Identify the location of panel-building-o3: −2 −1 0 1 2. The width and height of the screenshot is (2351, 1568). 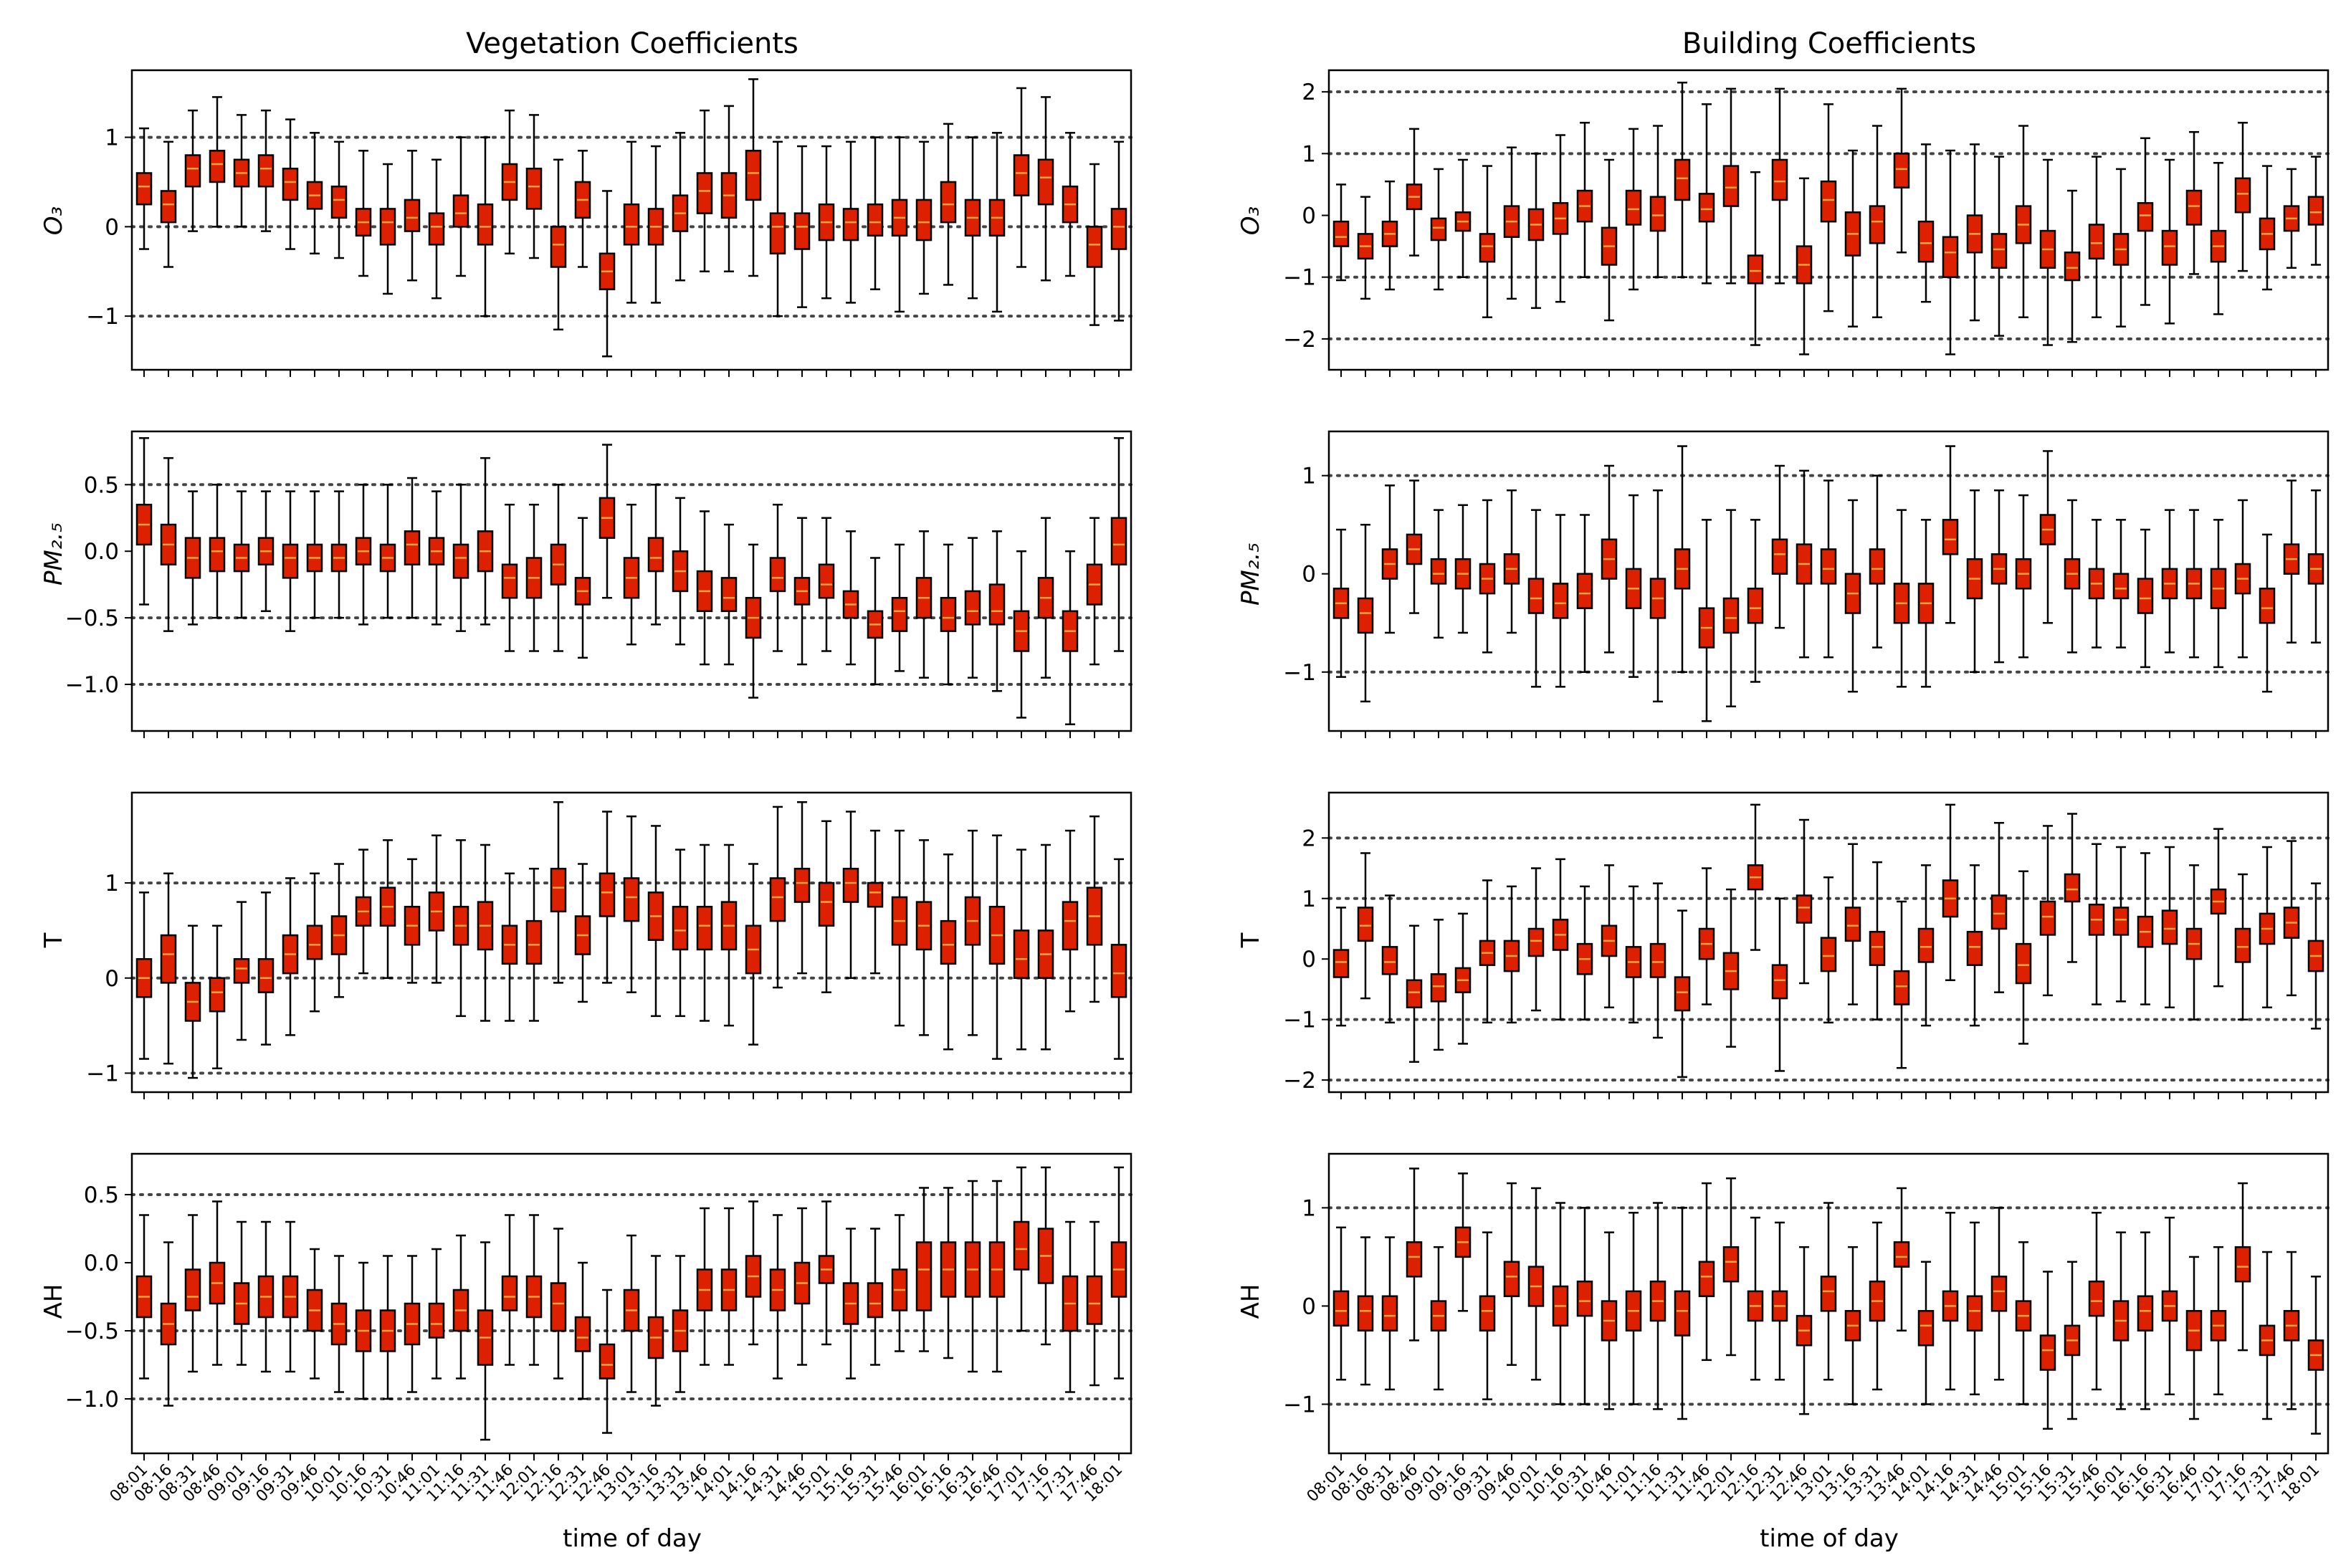
(1806, 223).